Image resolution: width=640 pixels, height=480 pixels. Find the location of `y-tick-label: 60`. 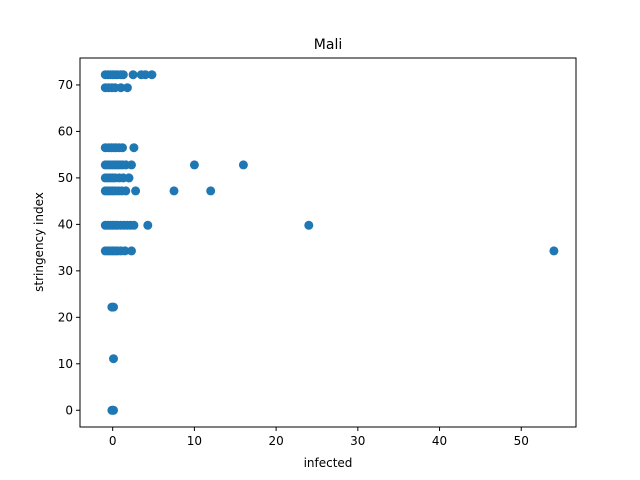

y-tick-label: 60 is located at coordinates (65, 131).